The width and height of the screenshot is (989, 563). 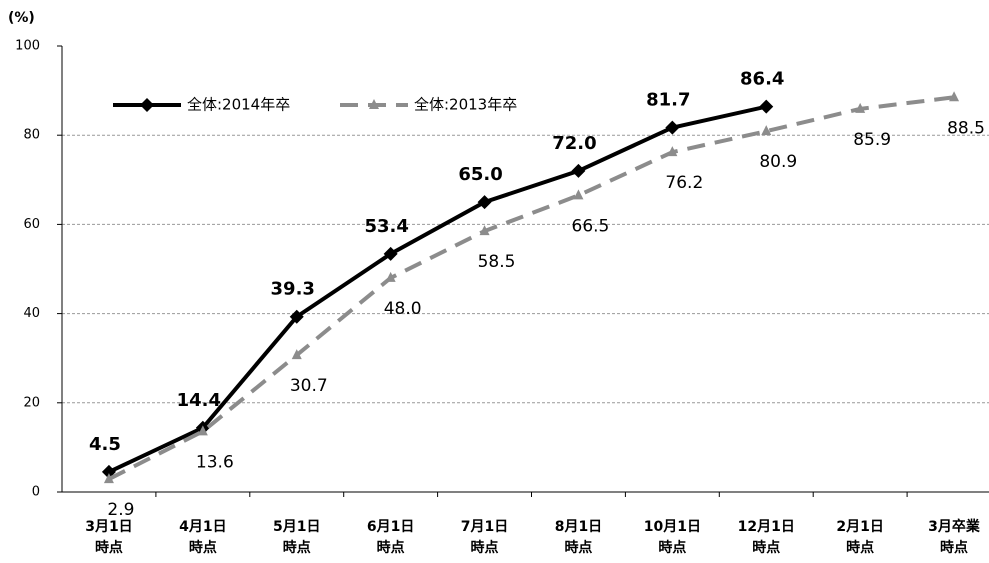 I want to click on y-tick-label: 60, so click(x=31, y=224).